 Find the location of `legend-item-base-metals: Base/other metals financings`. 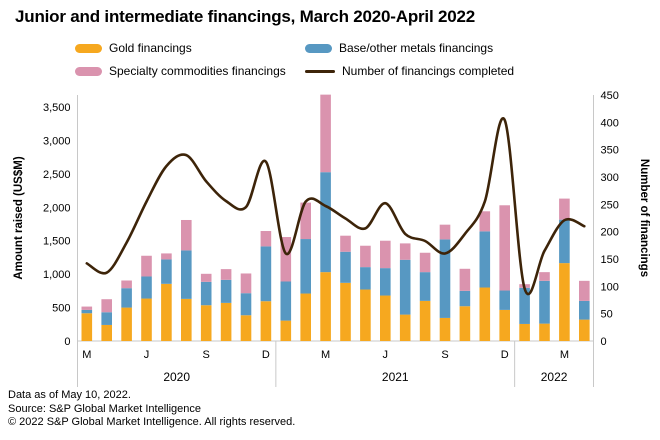

legend-item-base-metals: Base/other metals financings is located at coordinates (409, 48).